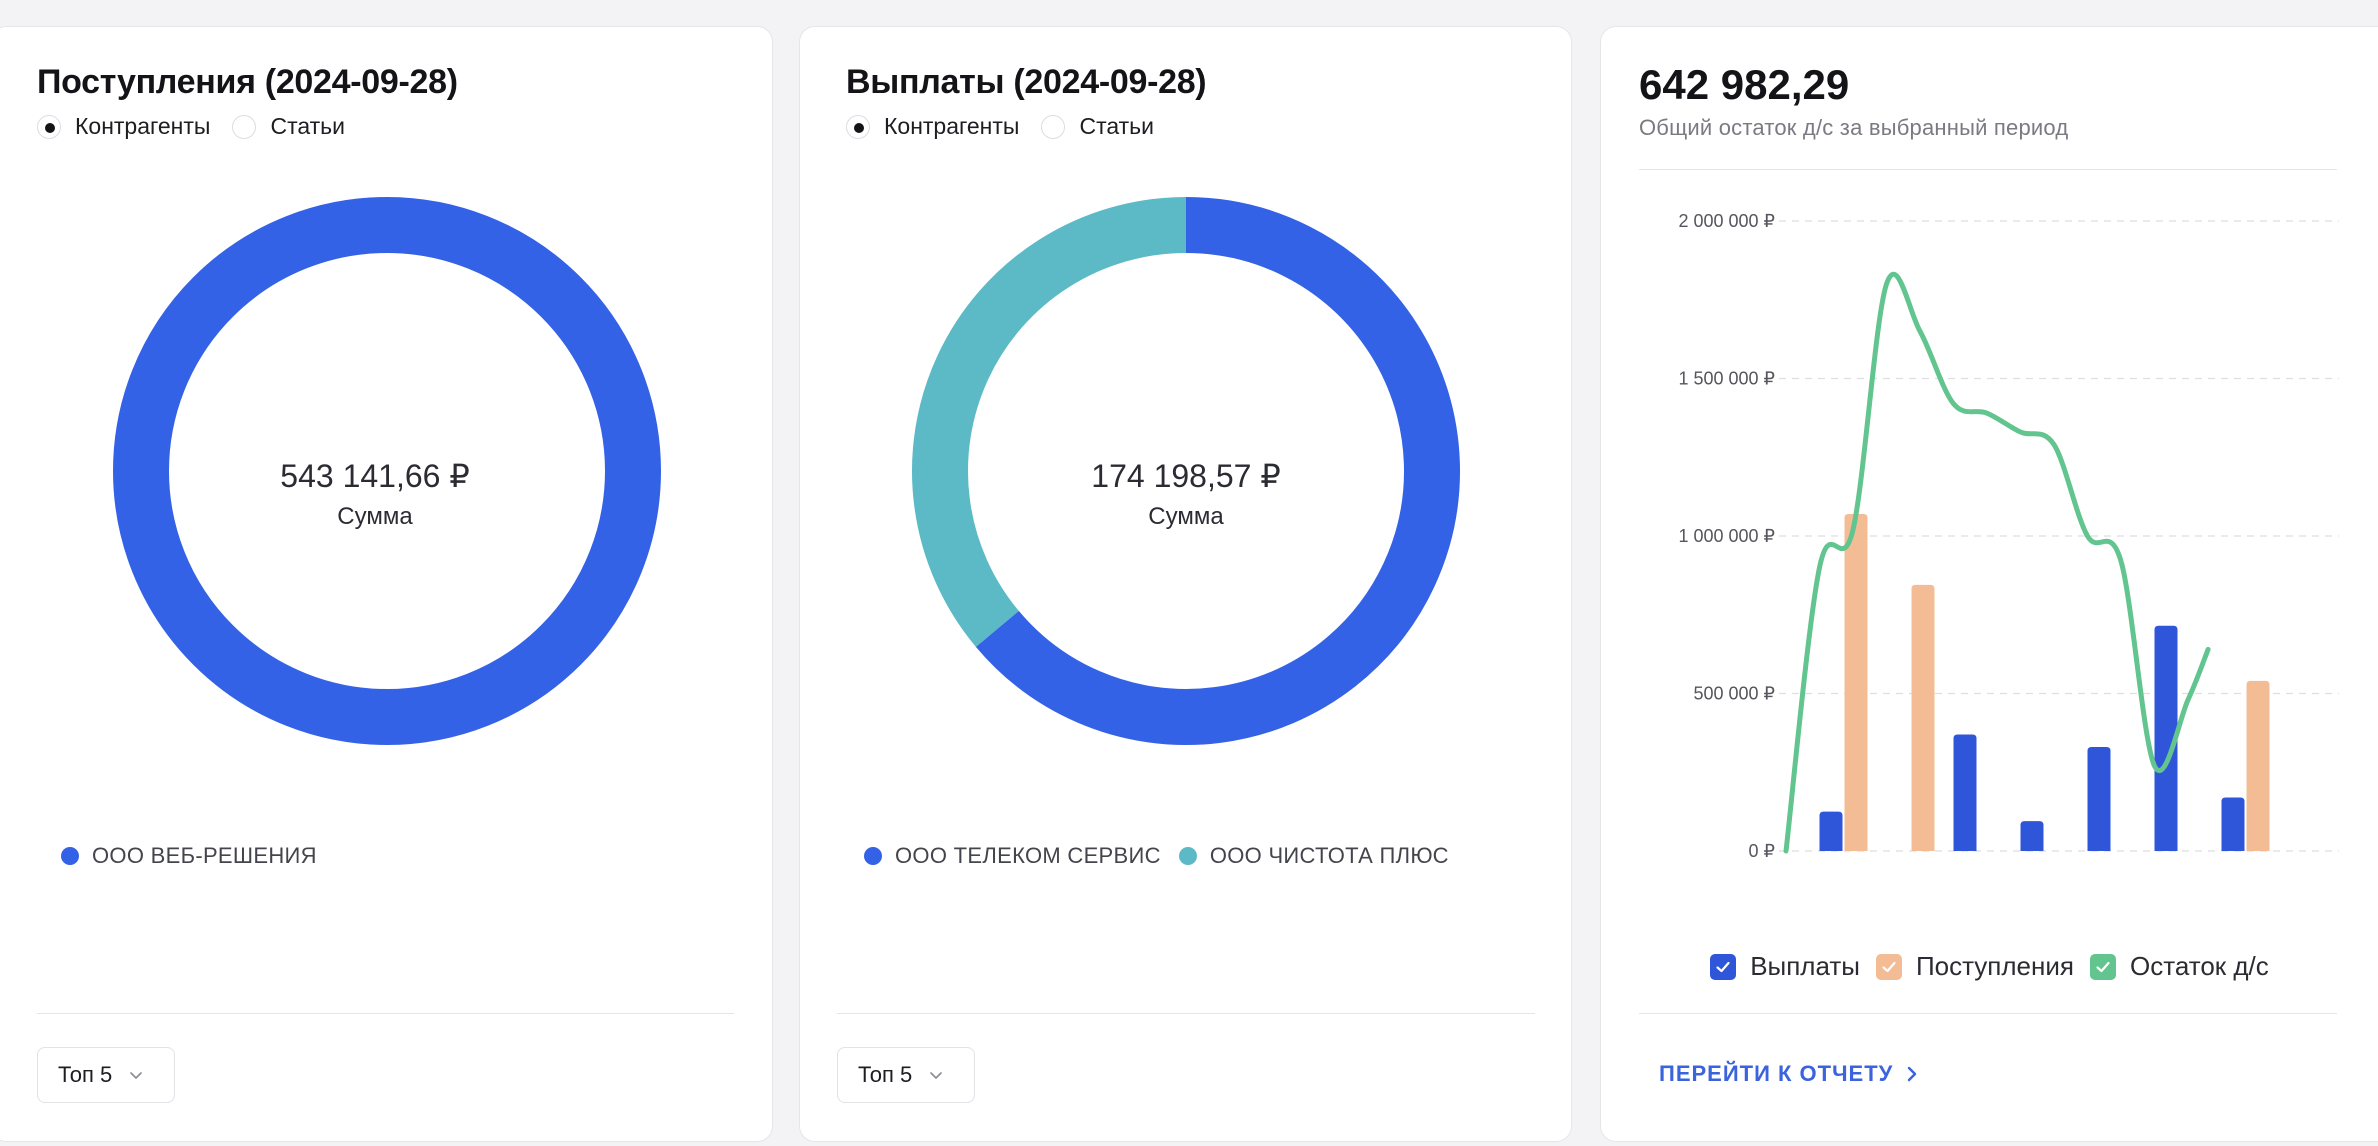 Image resolution: width=2378 pixels, height=1146 pixels. What do you see at coordinates (1026, 82) in the screenshot?
I see `payout-title: Выплаты (2024-09-28)` at bounding box center [1026, 82].